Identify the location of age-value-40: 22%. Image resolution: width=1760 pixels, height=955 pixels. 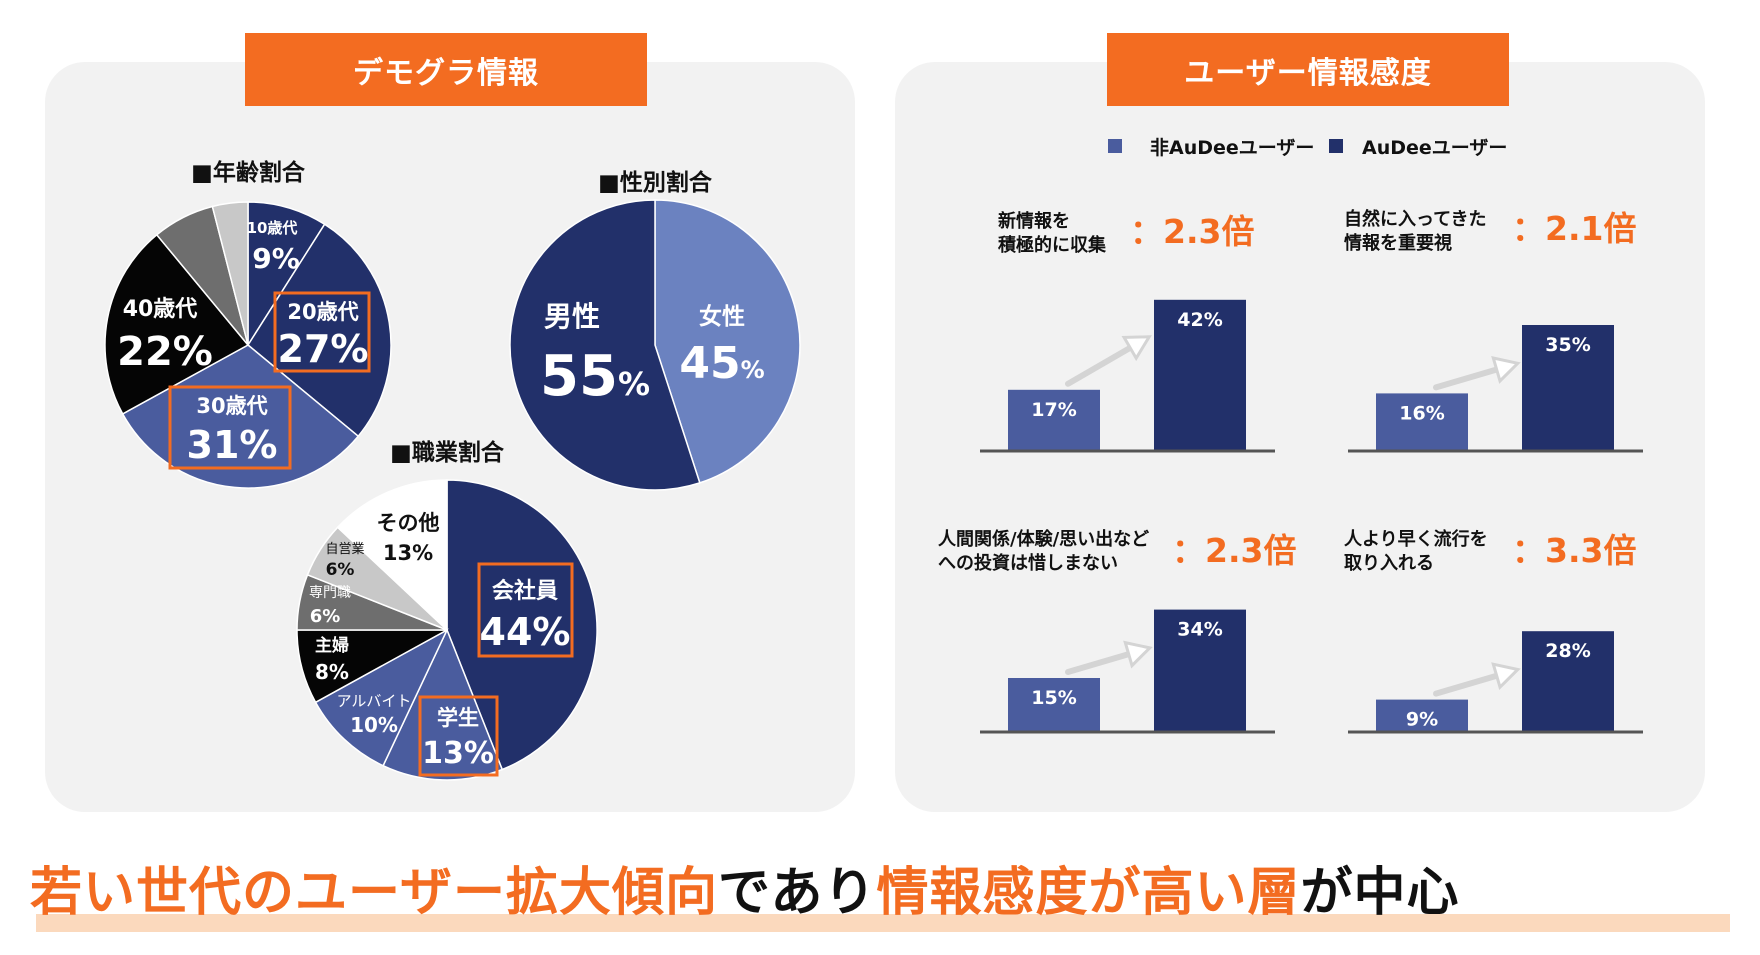
(165, 352).